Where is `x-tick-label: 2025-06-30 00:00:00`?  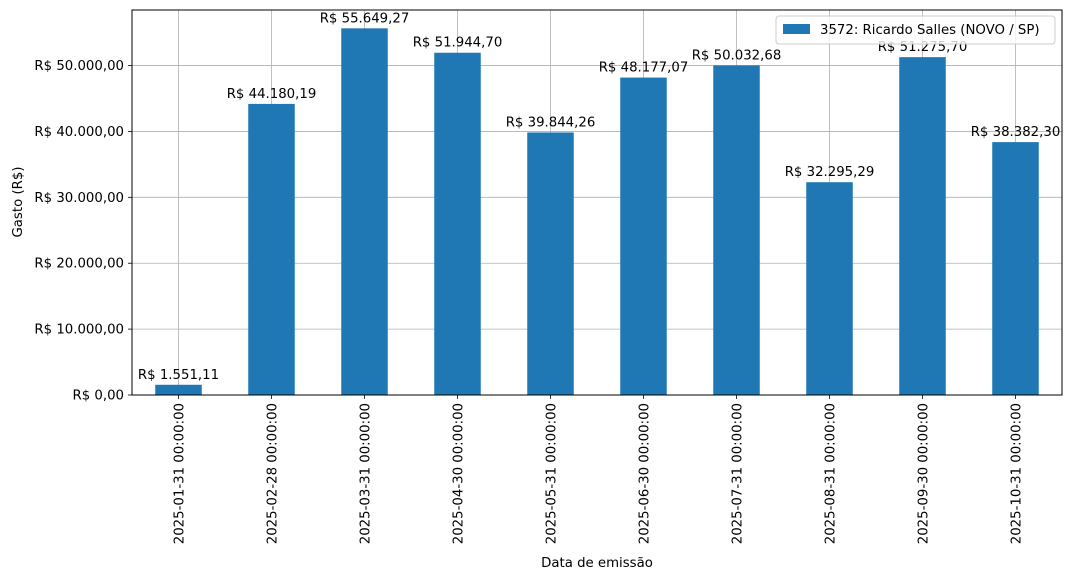
x-tick-label: 2025-06-30 00:00:00 is located at coordinates (645, 473).